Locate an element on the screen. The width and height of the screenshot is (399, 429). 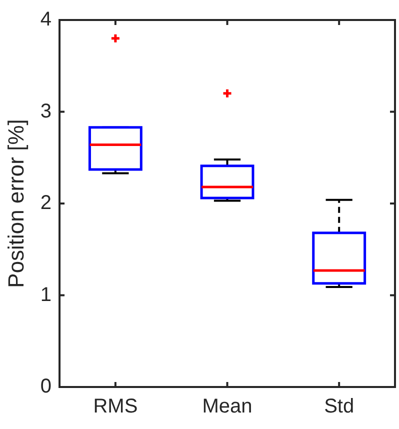
y-tick-label: 2 is located at coordinates (46, 203).